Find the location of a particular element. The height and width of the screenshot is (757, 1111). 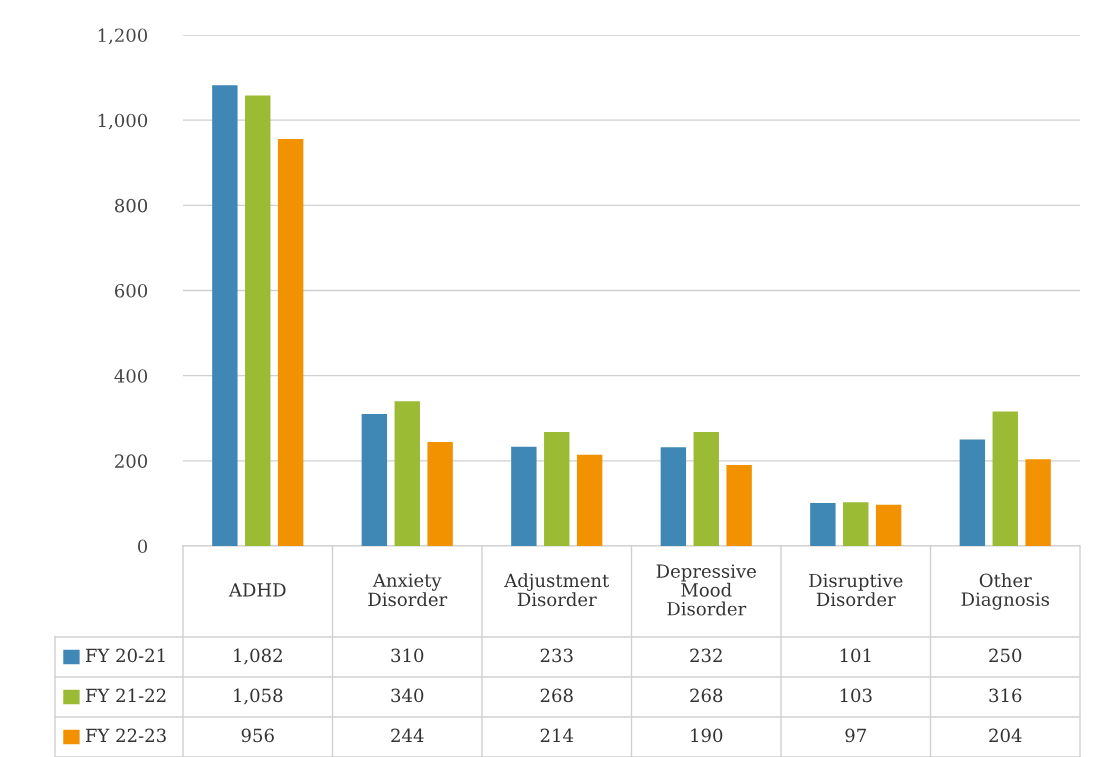

data-label: 97 is located at coordinates (855, 735).